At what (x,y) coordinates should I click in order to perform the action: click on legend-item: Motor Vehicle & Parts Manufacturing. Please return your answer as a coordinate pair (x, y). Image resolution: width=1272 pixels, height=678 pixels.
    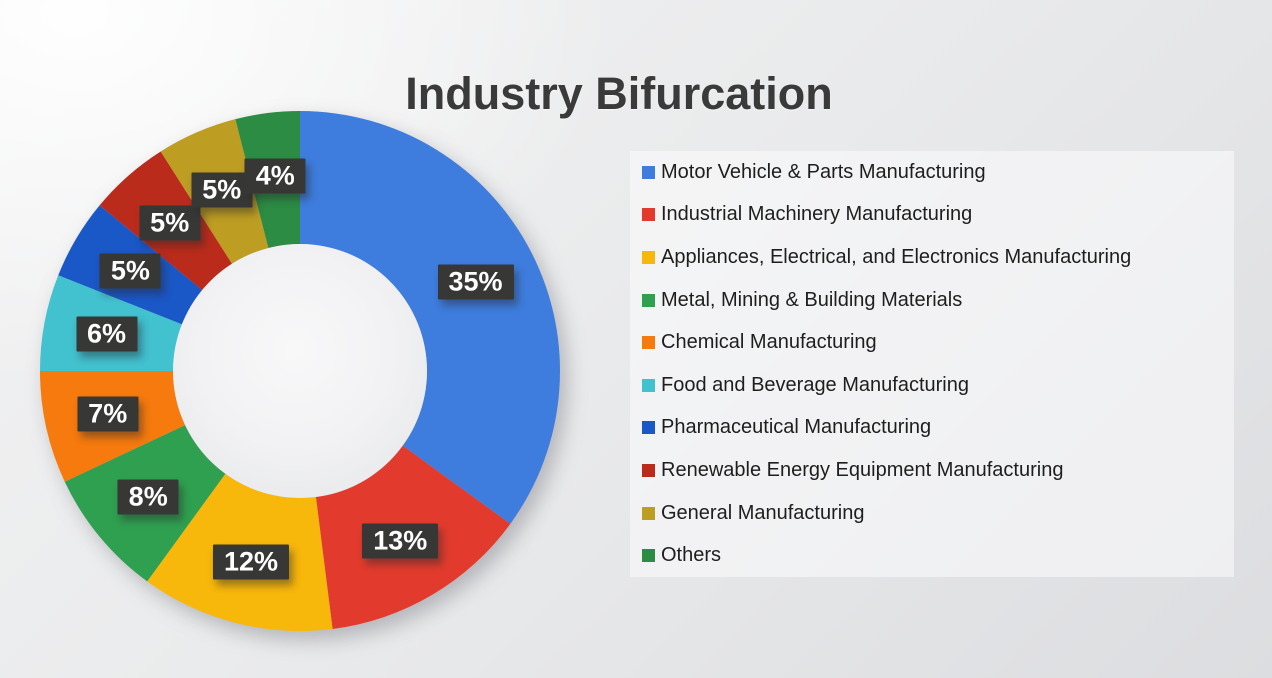
    Looking at the image, I should click on (938, 172).